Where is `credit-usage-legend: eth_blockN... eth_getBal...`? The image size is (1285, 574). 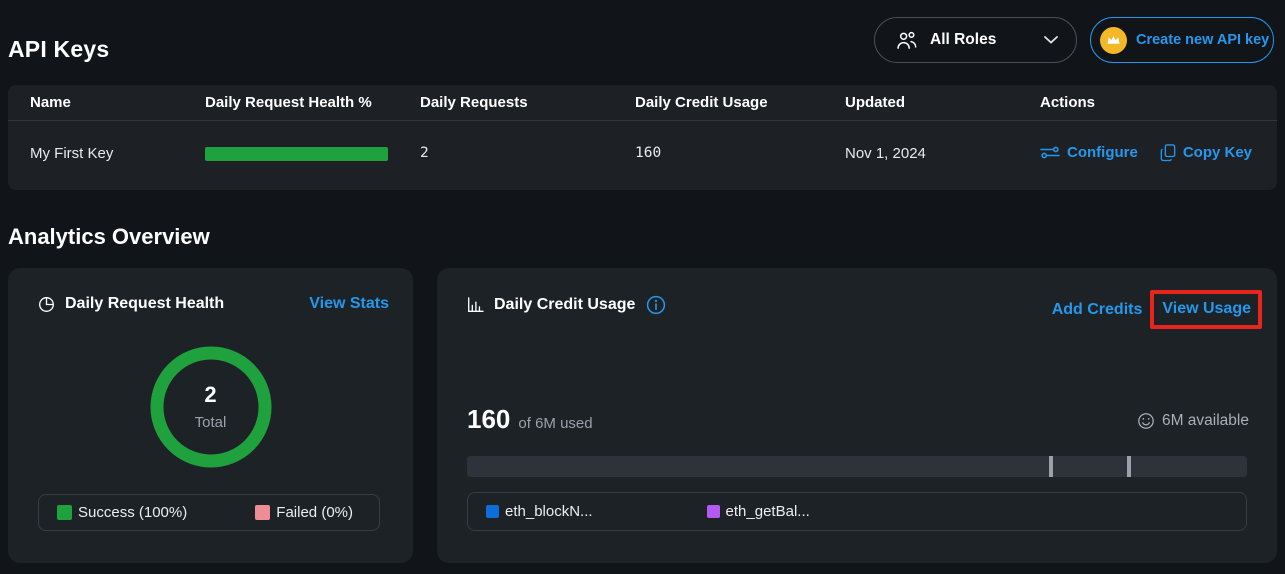 credit-usage-legend: eth_blockN... eth_getBal... is located at coordinates (857, 511).